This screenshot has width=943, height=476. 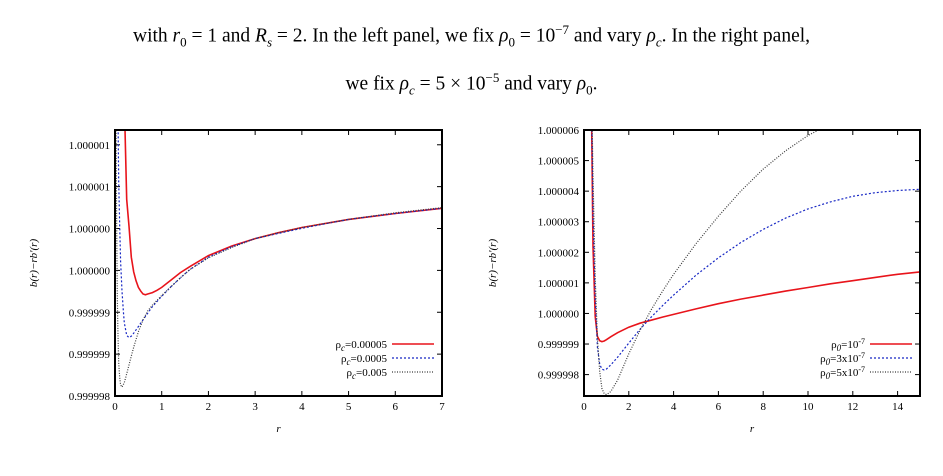 What do you see at coordinates (842, 373) in the screenshot?
I see `legend-label: ρ0=5x10-7` at bounding box center [842, 373].